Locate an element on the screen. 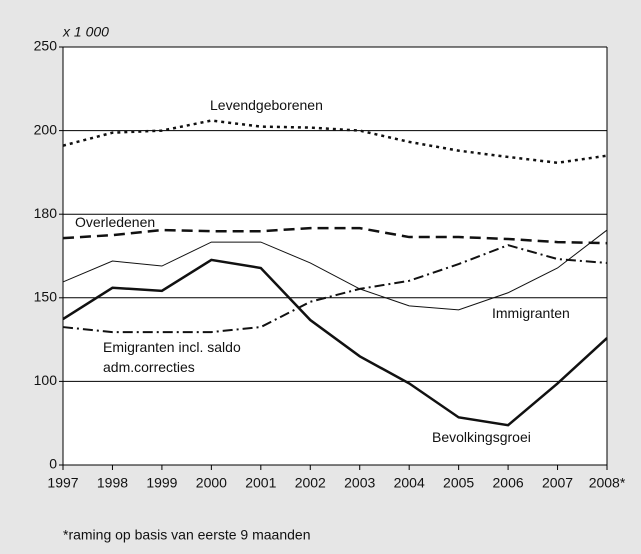 The width and height of the screenshot is (641, 554). series-label: Levendgeborenen is located at coordinates (266, 105).